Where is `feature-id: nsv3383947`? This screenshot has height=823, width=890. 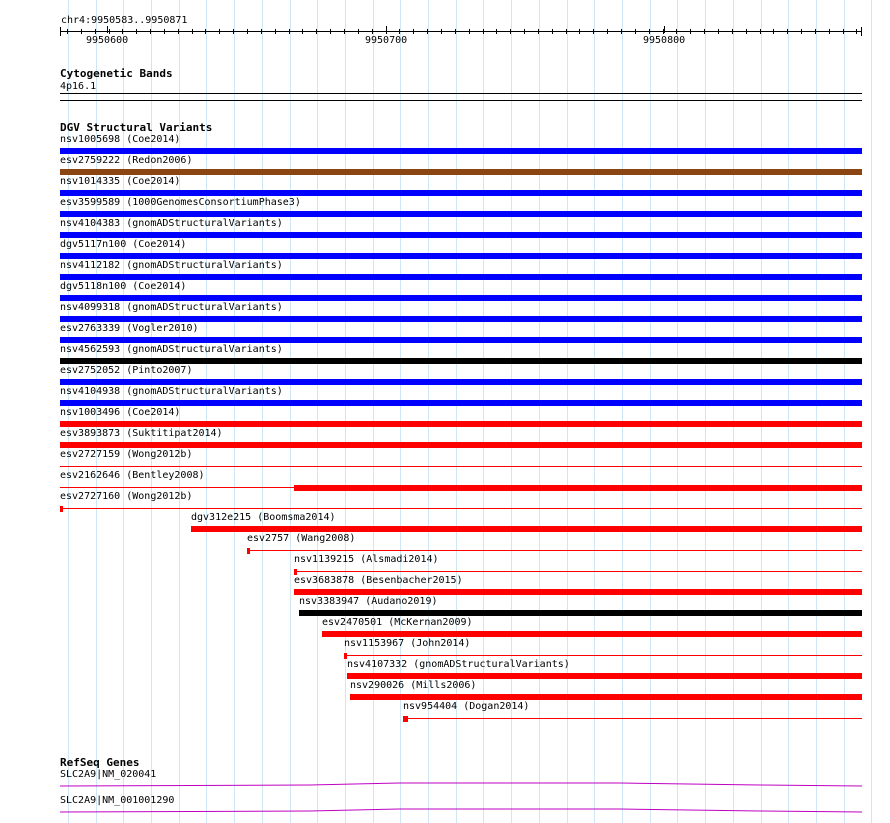 feature-id: nsv3383947 is located at coordinates (329, 601).